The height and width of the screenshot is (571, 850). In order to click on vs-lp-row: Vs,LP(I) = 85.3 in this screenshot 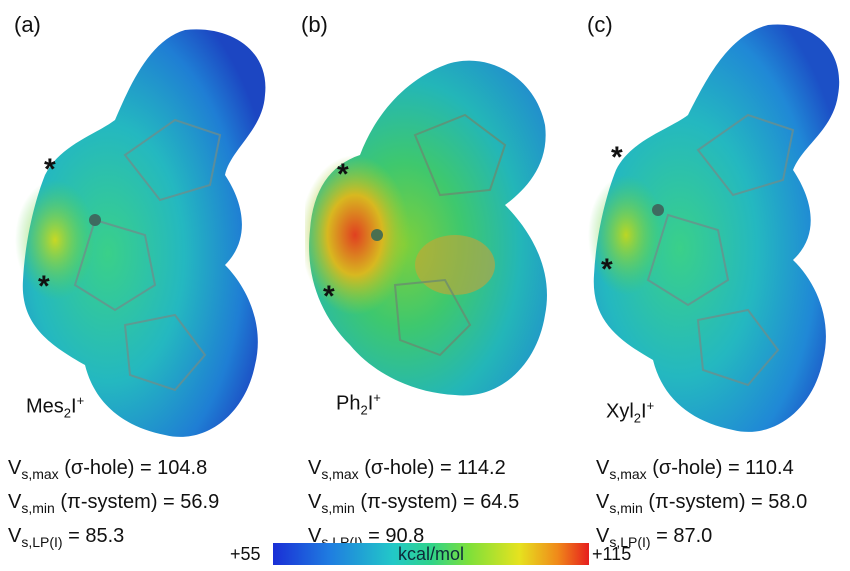, I will do `click(66, 537)`.